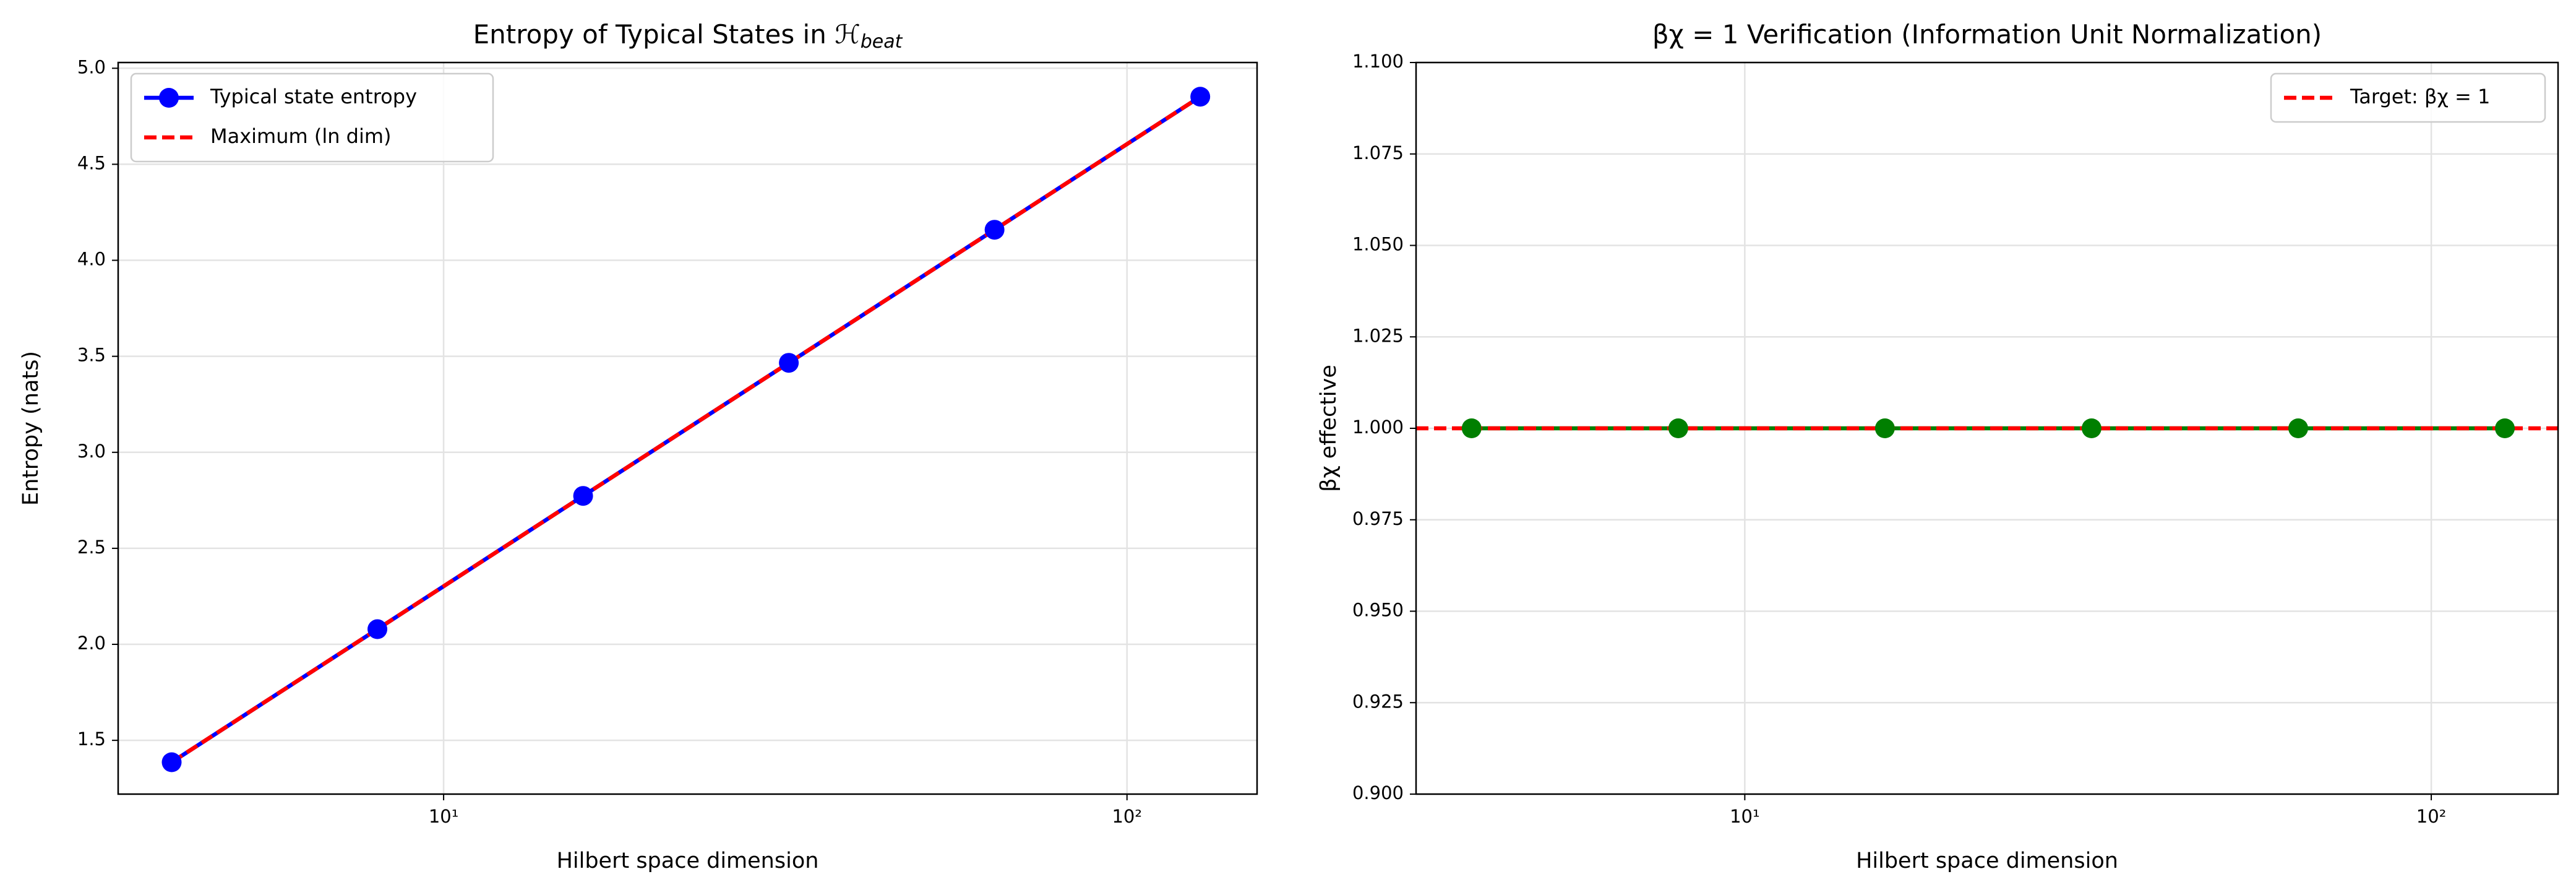 The image size is (2576, 895). I want to click on y-tick-label: 0.975, so click(1378, 518).